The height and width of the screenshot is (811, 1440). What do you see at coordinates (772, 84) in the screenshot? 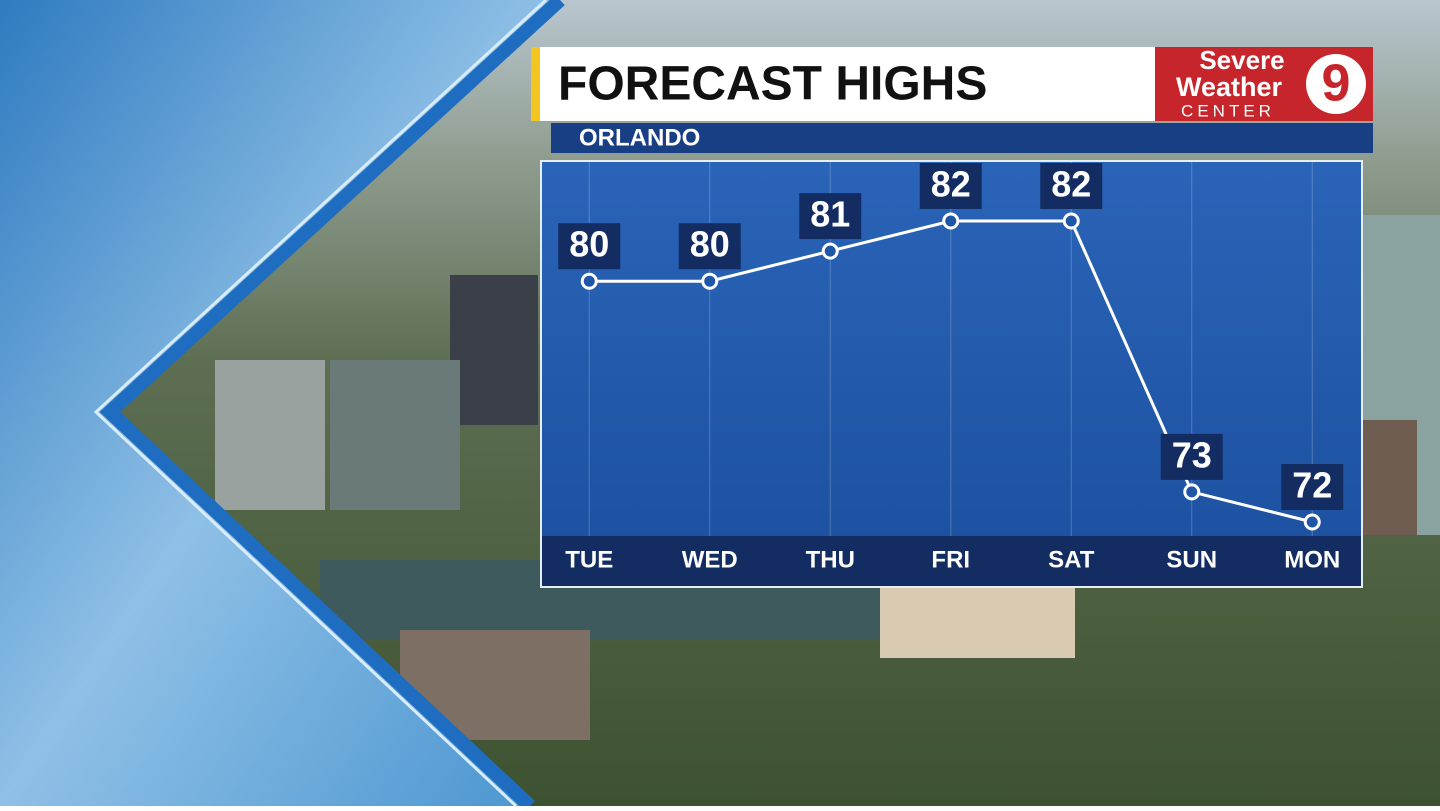
I see `chart-title: FORECAST HIGHS` at bounding box center [772, 84].